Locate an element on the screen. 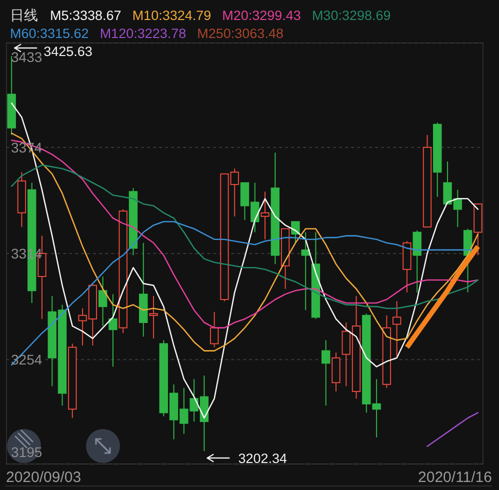 The width and height of the screenshot is (499, 490). legend-label: M30:3298.69 is located at coordinates (351, 15).